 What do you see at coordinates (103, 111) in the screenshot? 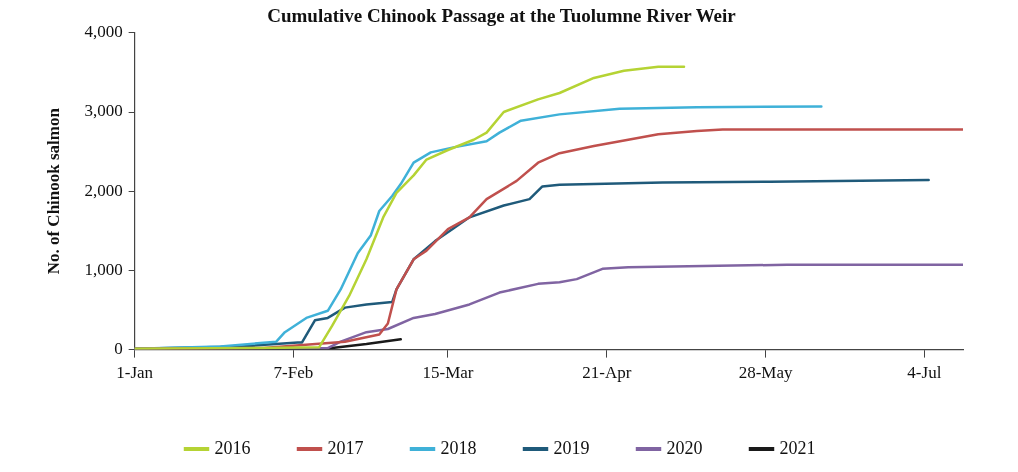
I see `y-tick-label: 3,000` at bounding box center [103, 111].